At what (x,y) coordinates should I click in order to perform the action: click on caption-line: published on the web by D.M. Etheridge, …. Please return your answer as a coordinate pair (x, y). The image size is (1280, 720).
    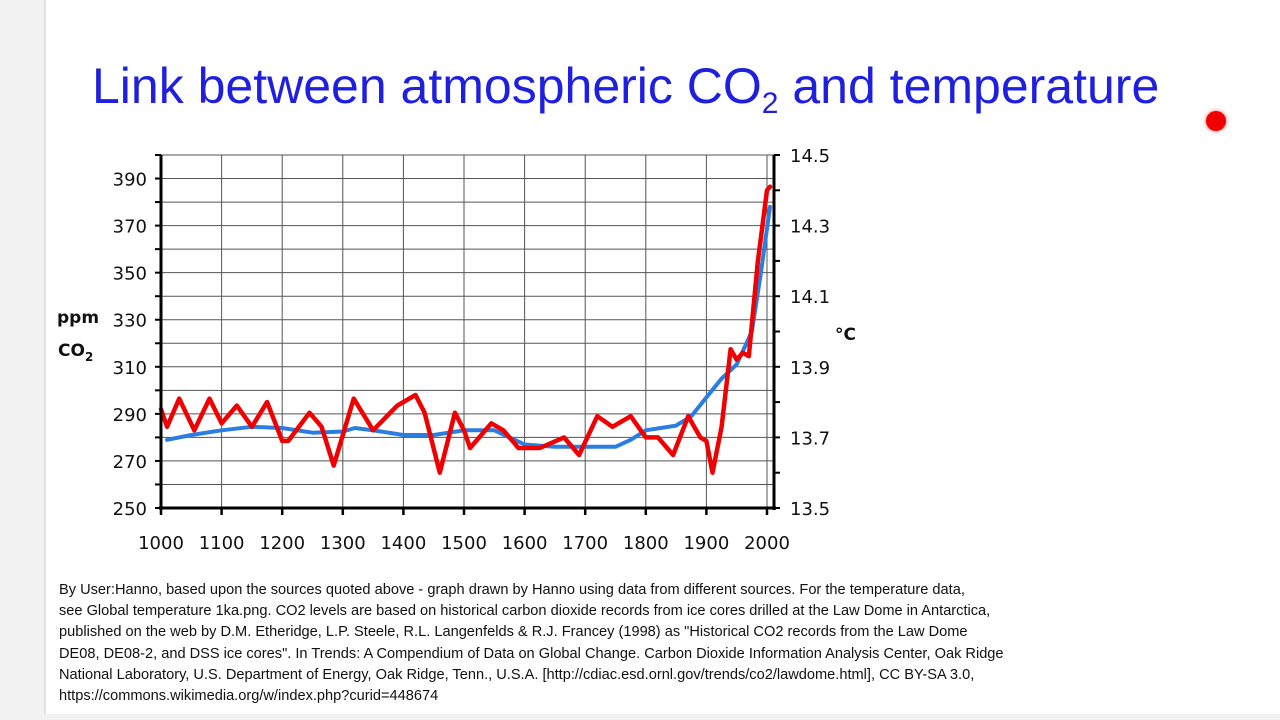
    Looking at the image, I should click on (513, 632).